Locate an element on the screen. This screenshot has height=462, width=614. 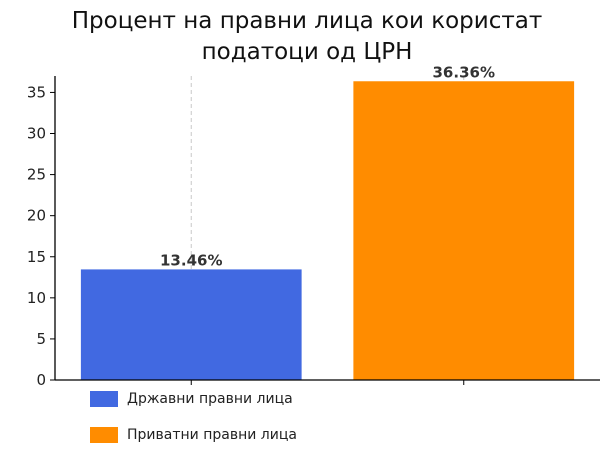
y-tick-label-6: 30 is located at coordinates (36, 134).